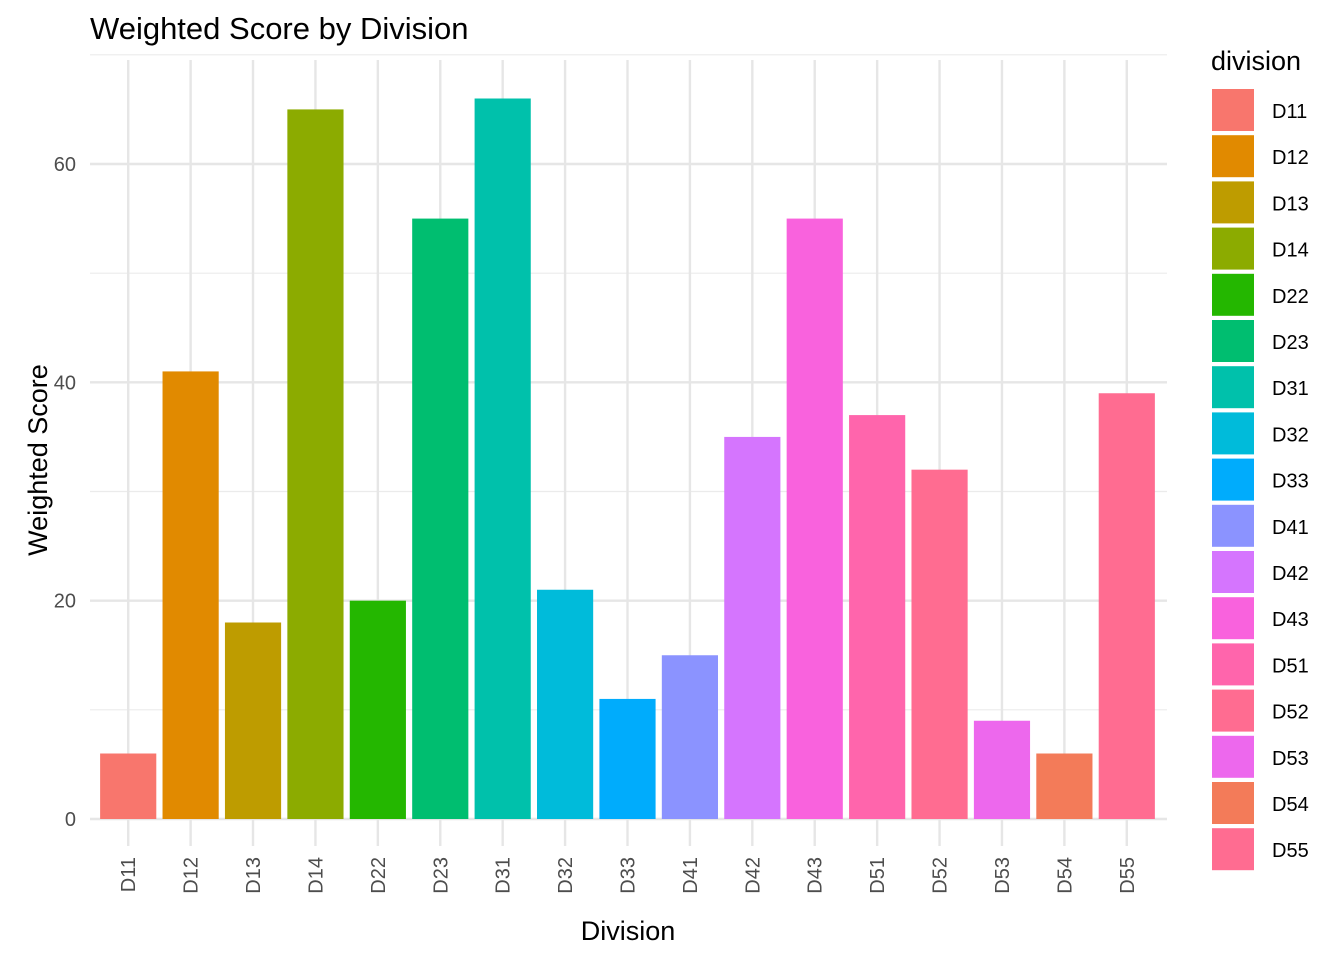 This screenshot has width=1344, height=965. I want to click on bar-d42, so click(752, 627).